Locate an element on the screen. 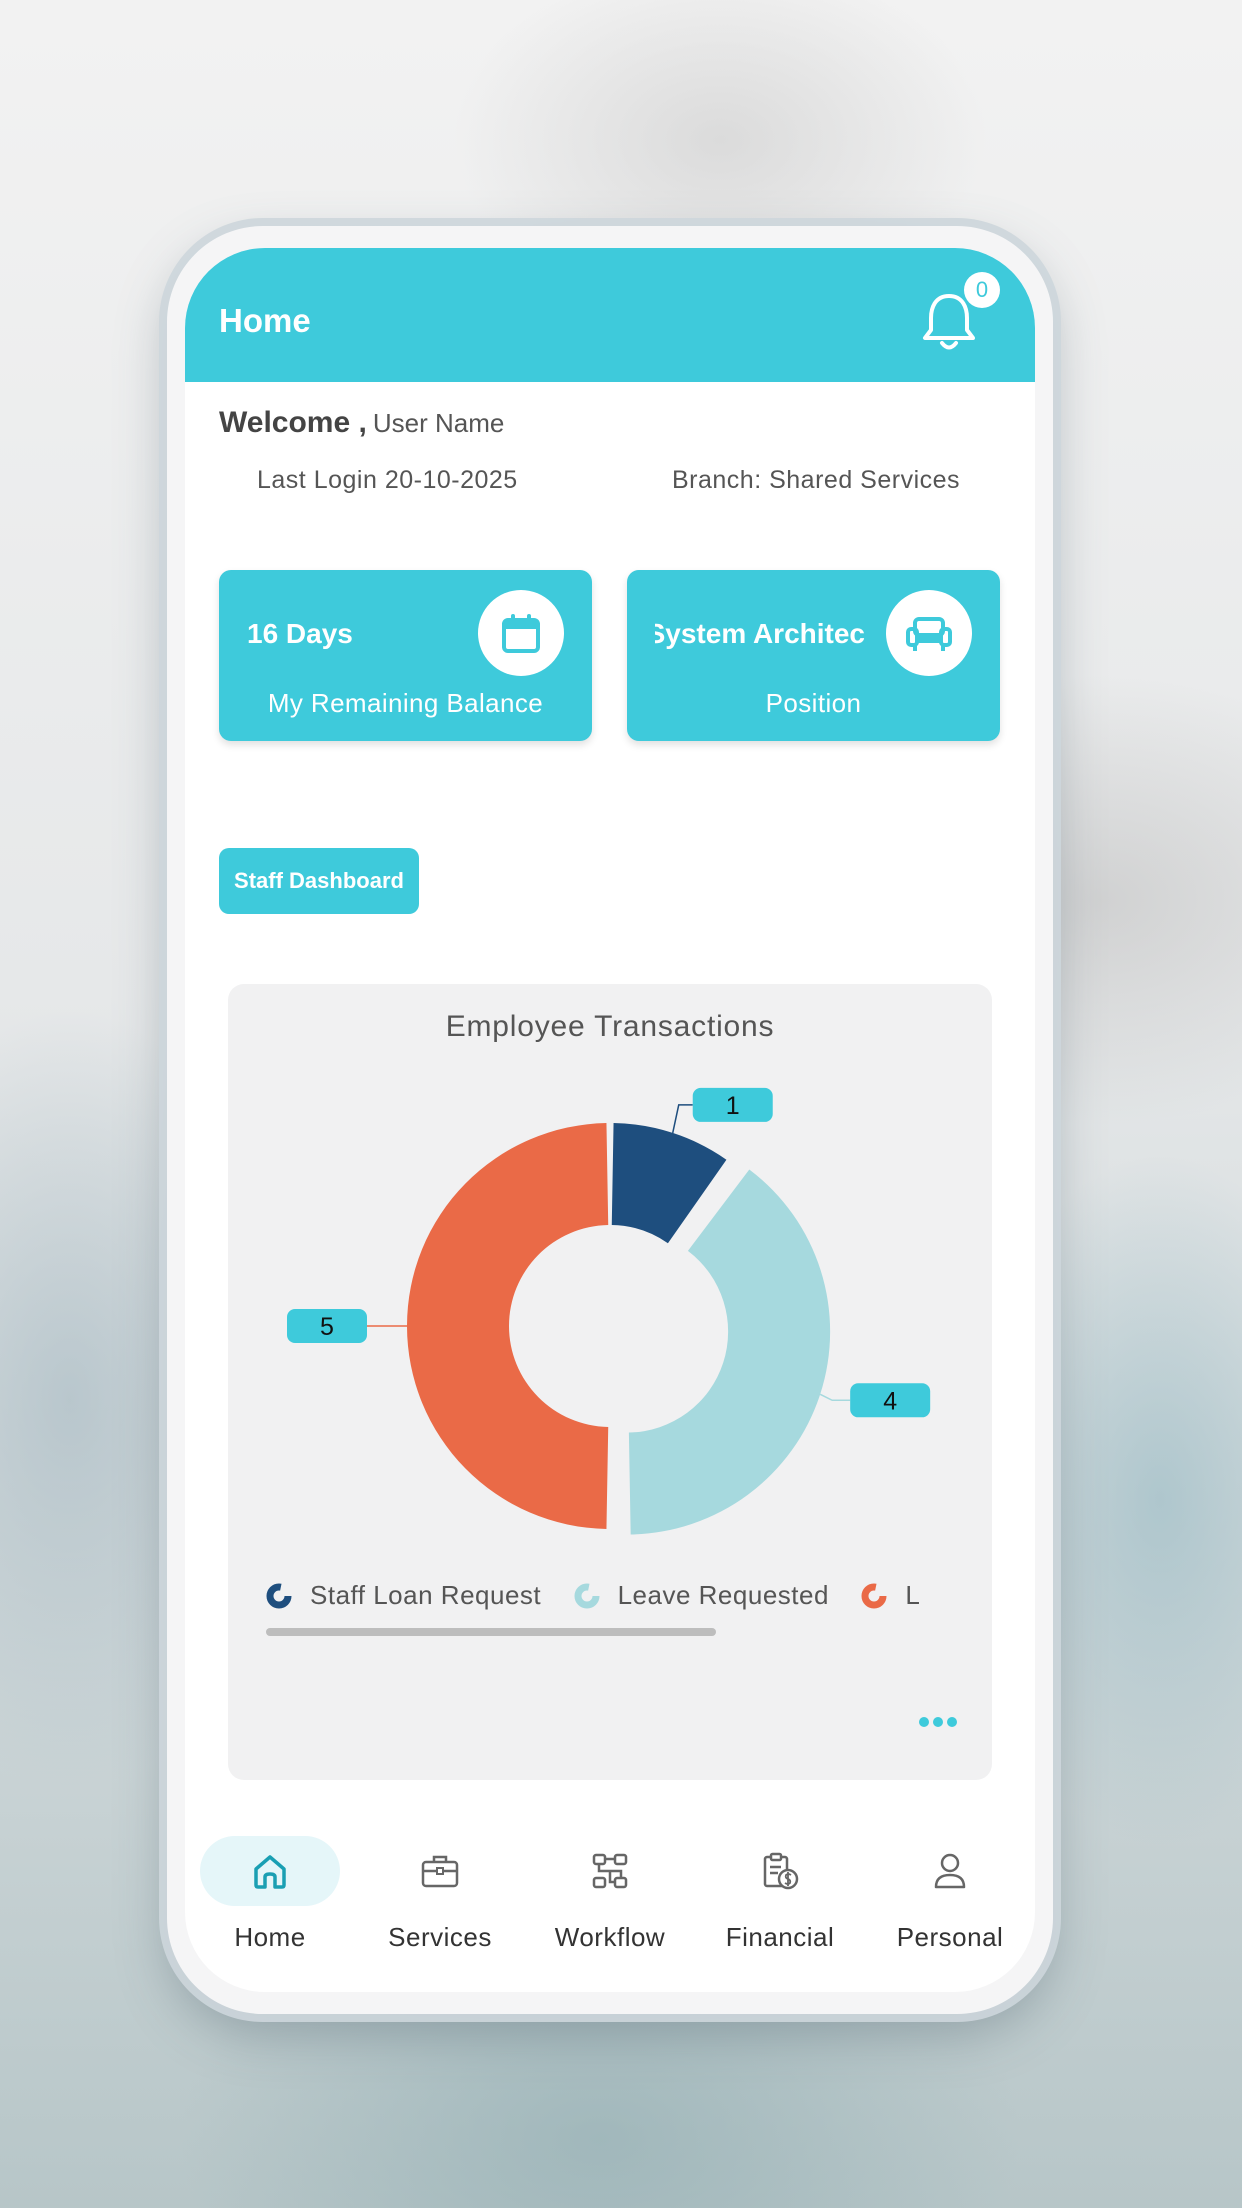  legend-label: Staff Loan Request is located at coordinates (426, 1595).